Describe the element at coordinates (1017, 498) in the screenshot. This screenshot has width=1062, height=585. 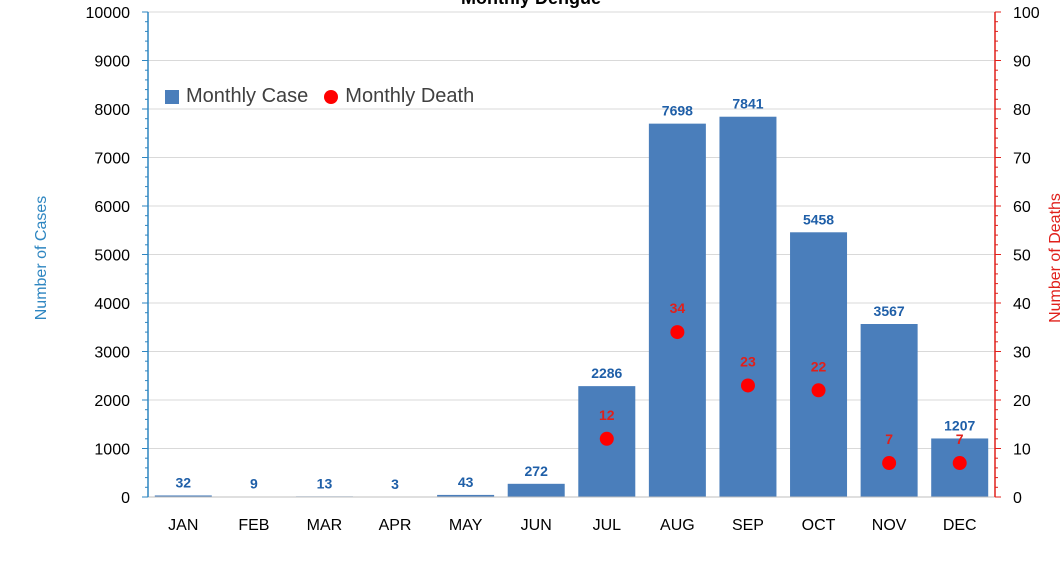
I see `y-axis-right-tick-label: 0` at that location.